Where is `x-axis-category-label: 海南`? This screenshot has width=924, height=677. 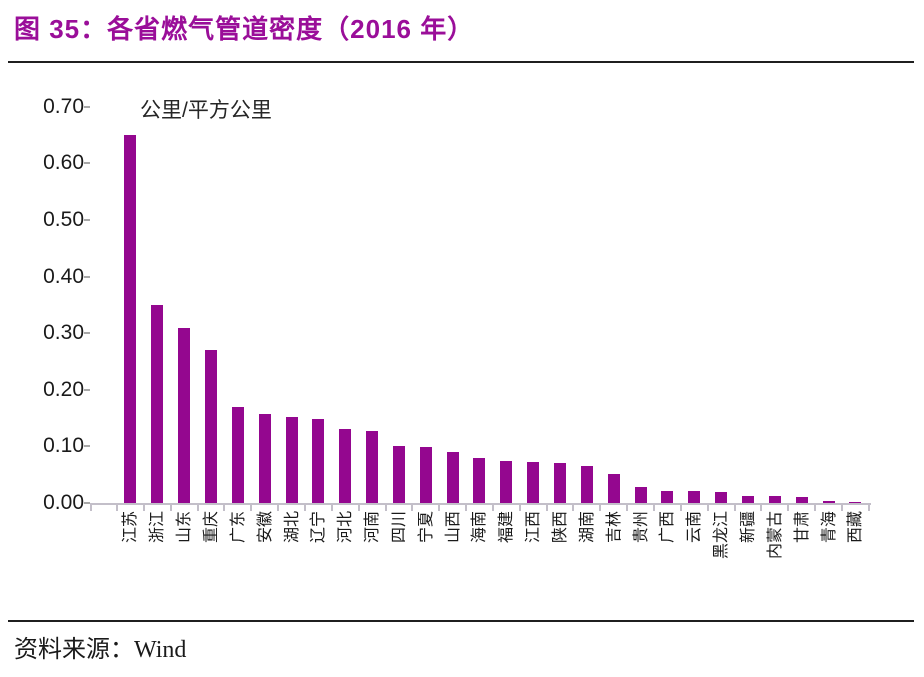
x-axis-category-label: 海南 is located at coordinates (480, 527).